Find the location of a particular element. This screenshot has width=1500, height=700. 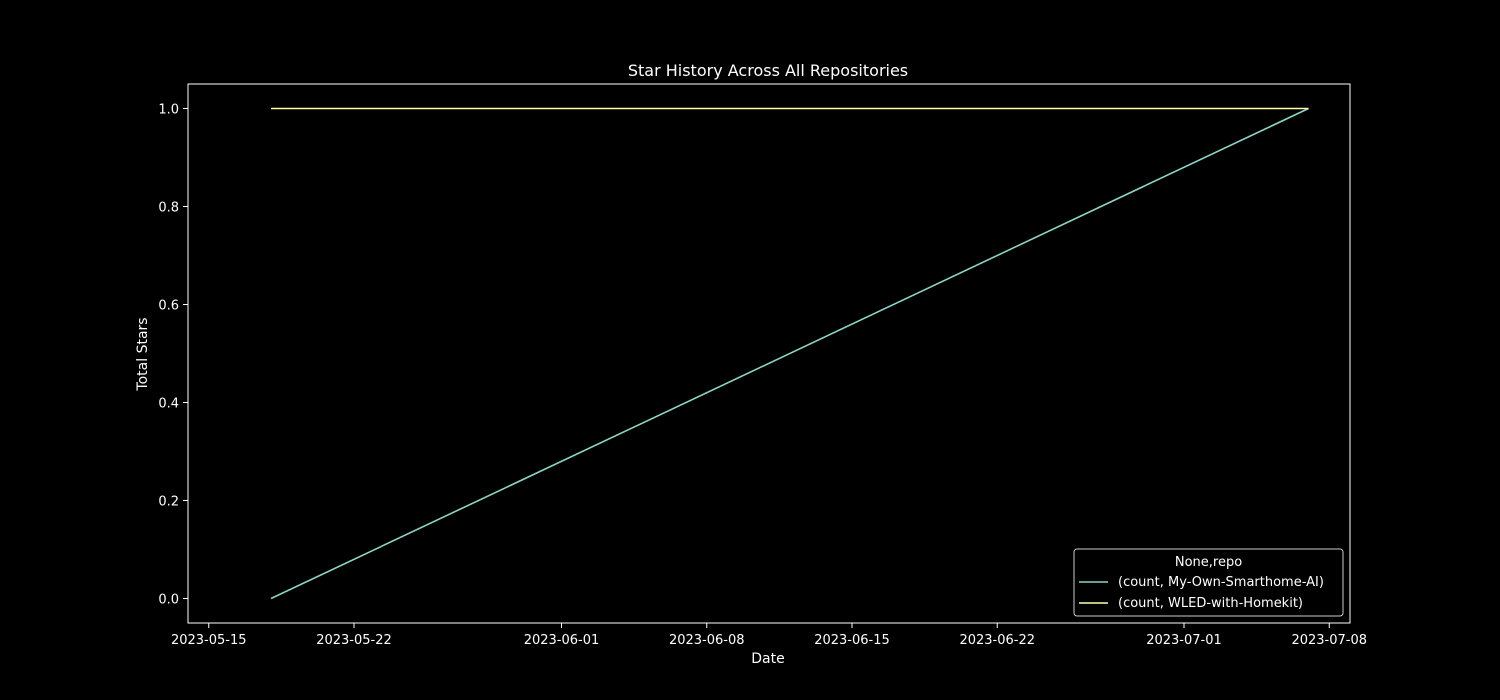

y-tick-label: 0.4 is located at coordinates (168, 404).